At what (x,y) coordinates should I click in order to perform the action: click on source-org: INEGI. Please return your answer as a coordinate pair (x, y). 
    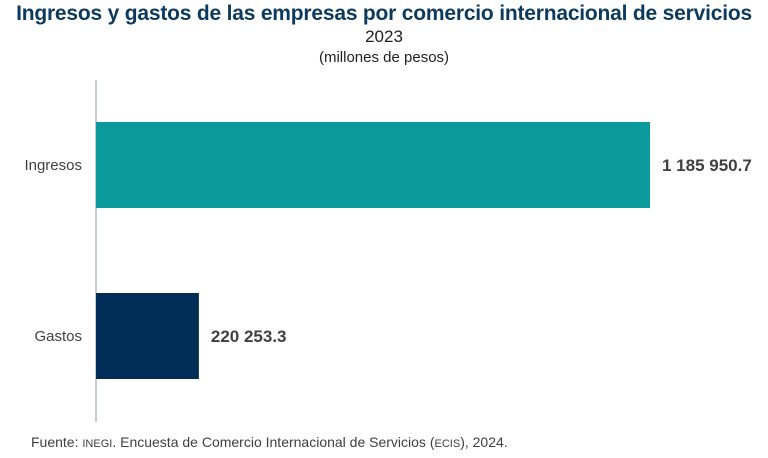
    Looking at the image, I should click on (97, 444).